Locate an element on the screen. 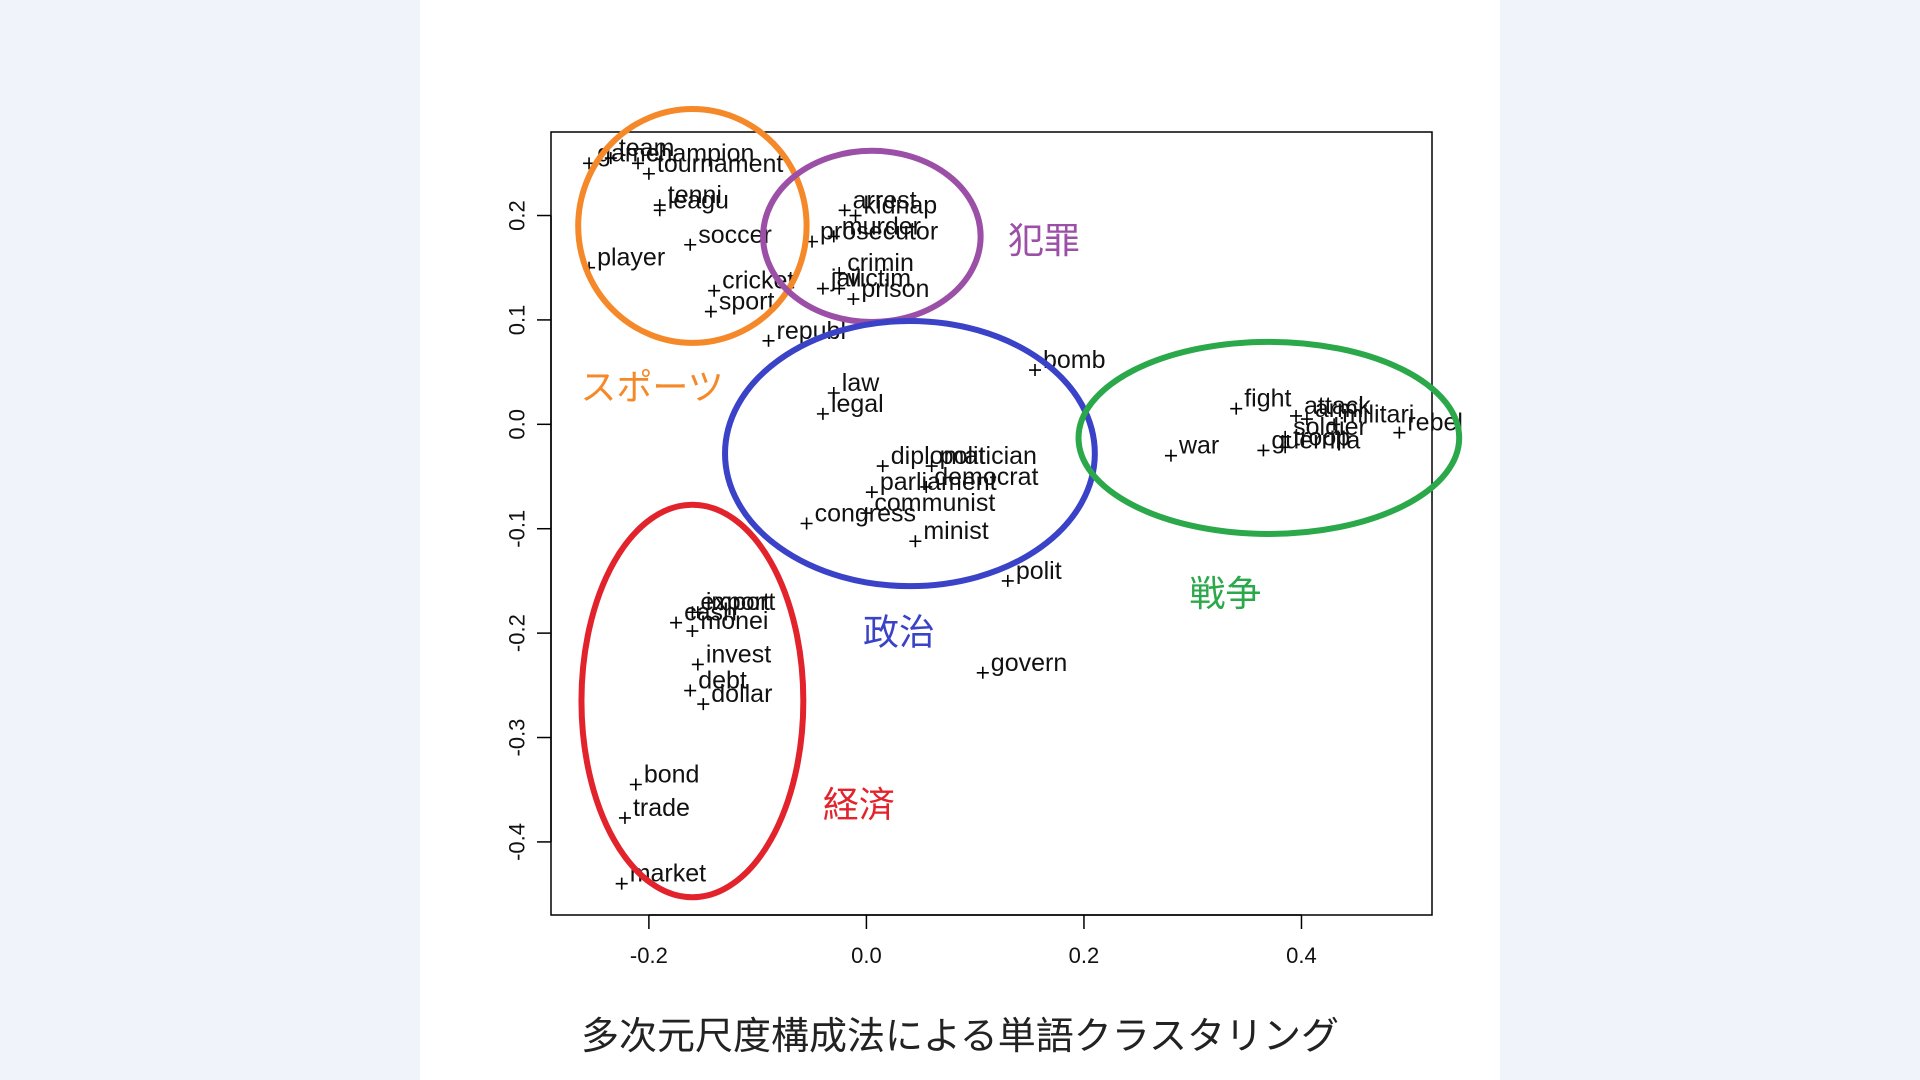 This screenshot has width=1920, height=1080. point-label: troop is located at coordinates (1321, 437).